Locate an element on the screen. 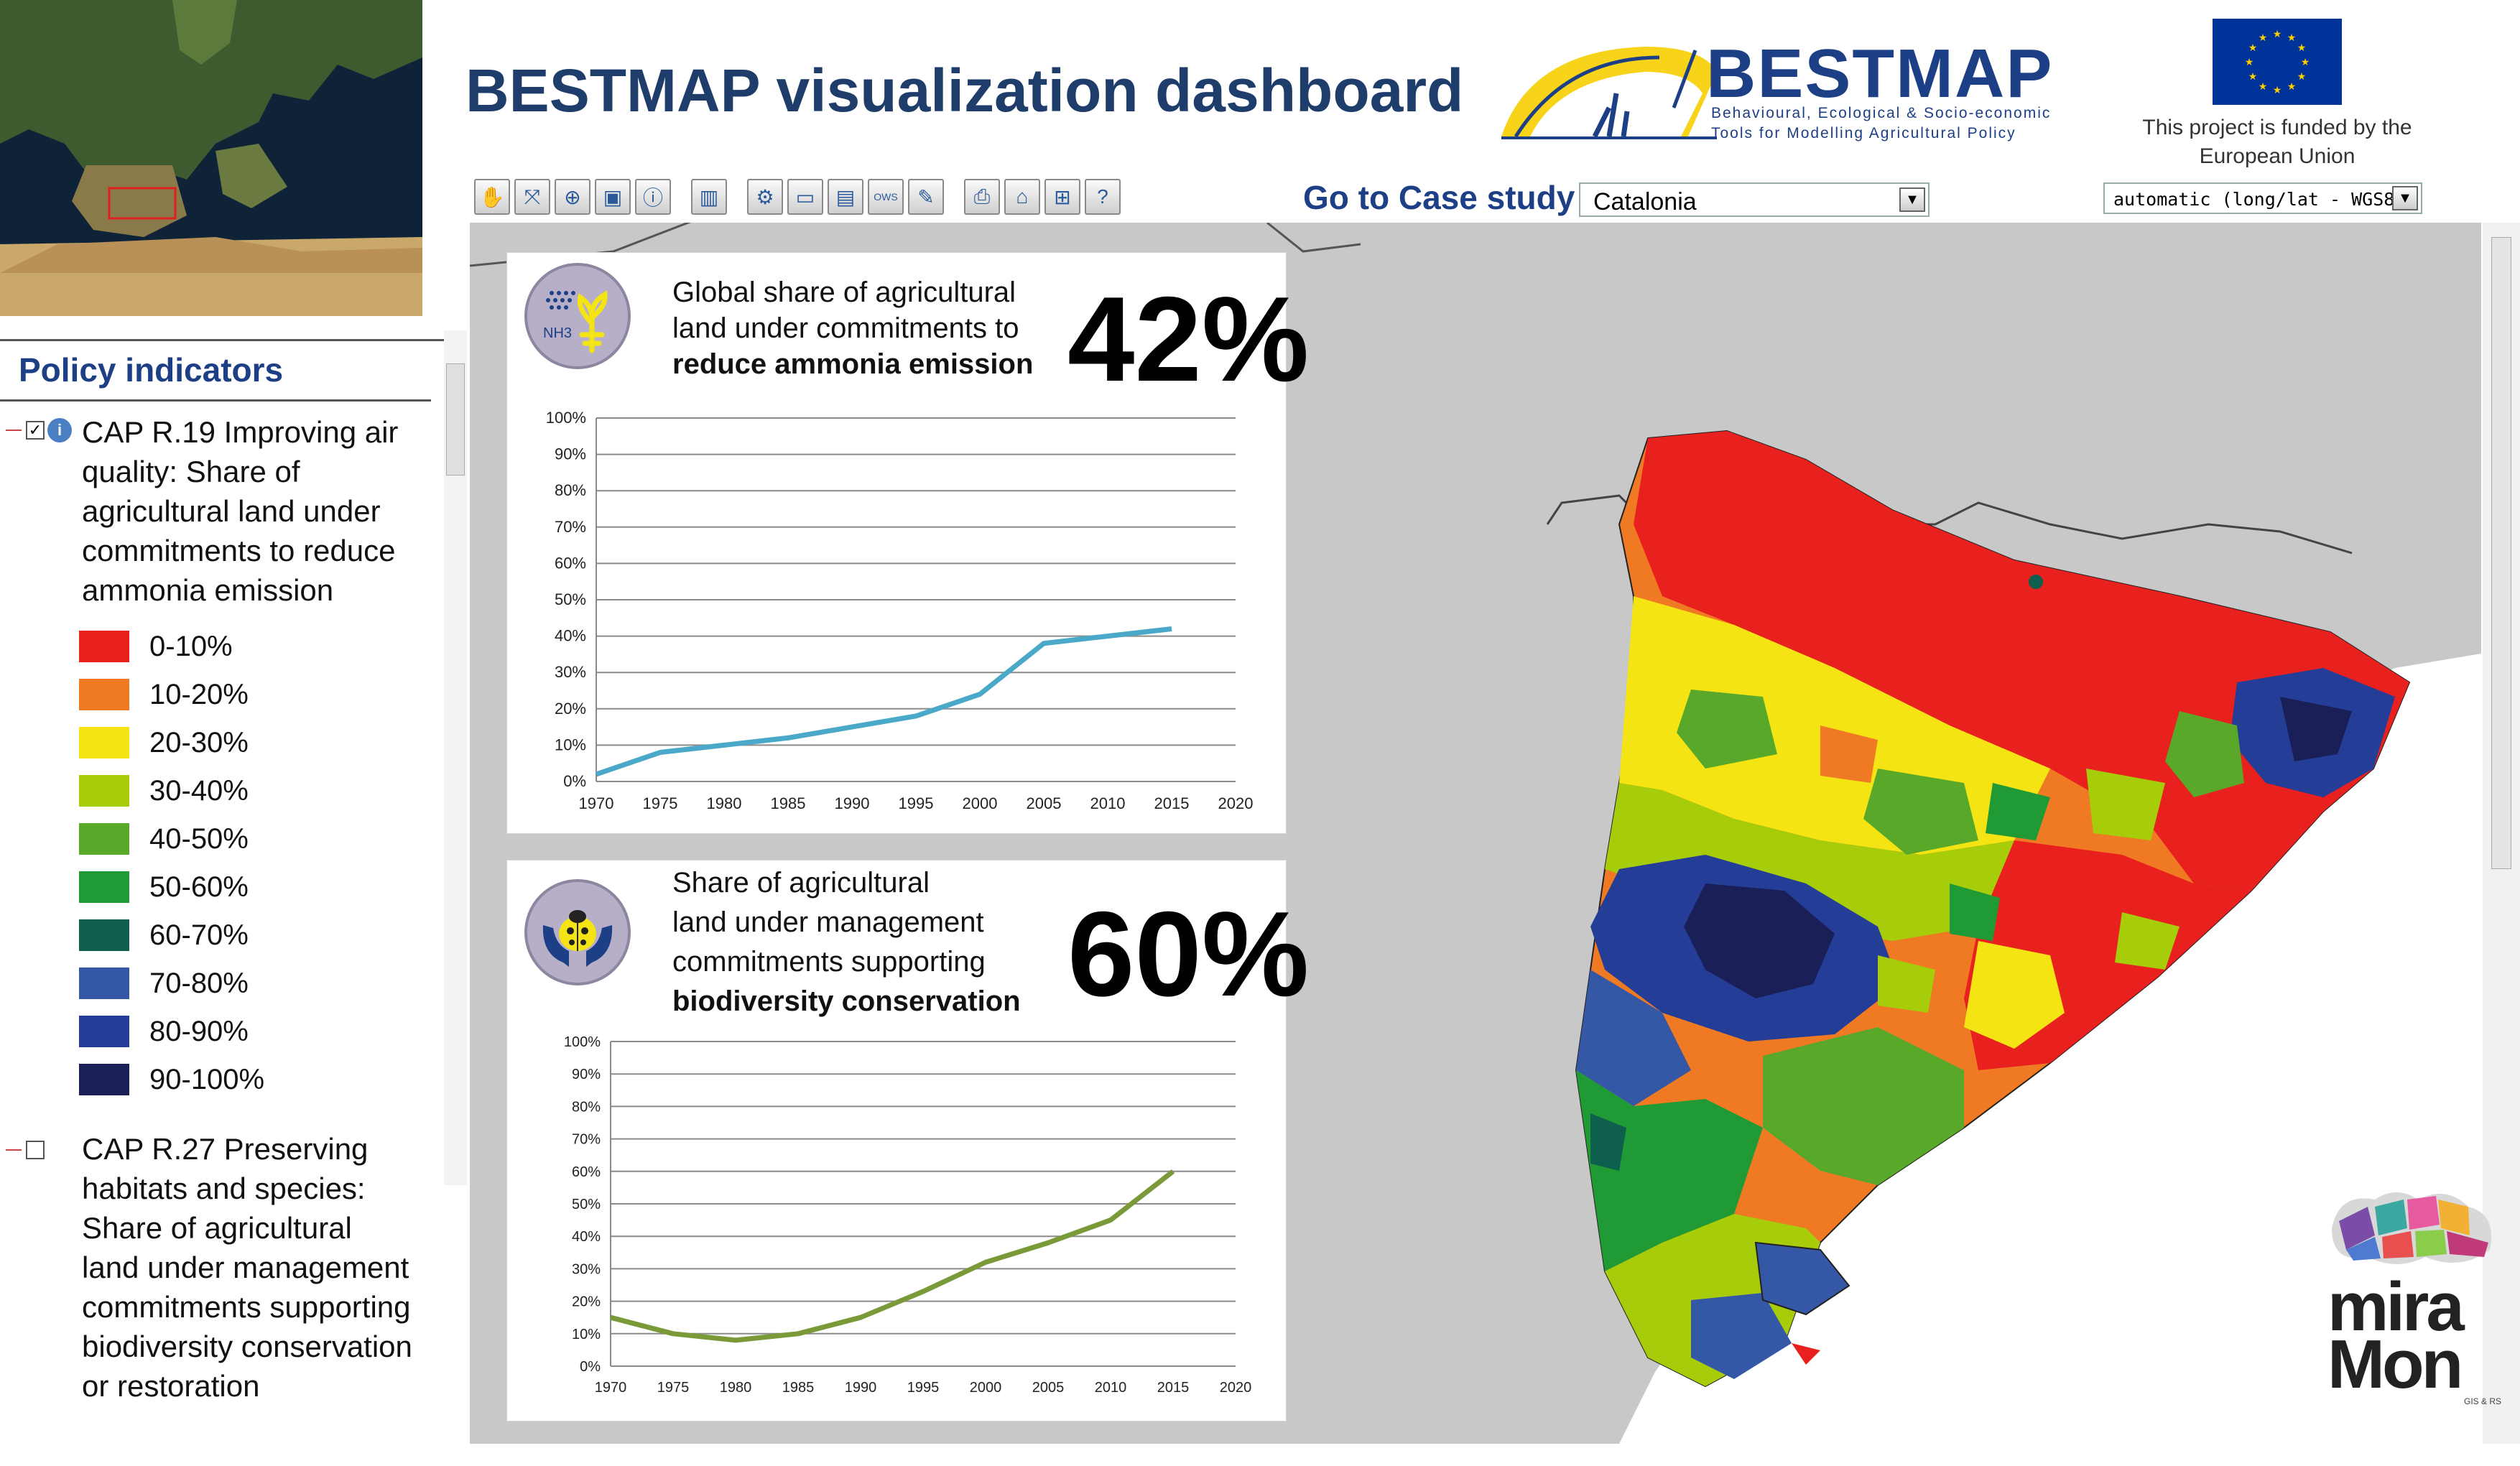  overview-extent-box is located at coordinates (142, 204).